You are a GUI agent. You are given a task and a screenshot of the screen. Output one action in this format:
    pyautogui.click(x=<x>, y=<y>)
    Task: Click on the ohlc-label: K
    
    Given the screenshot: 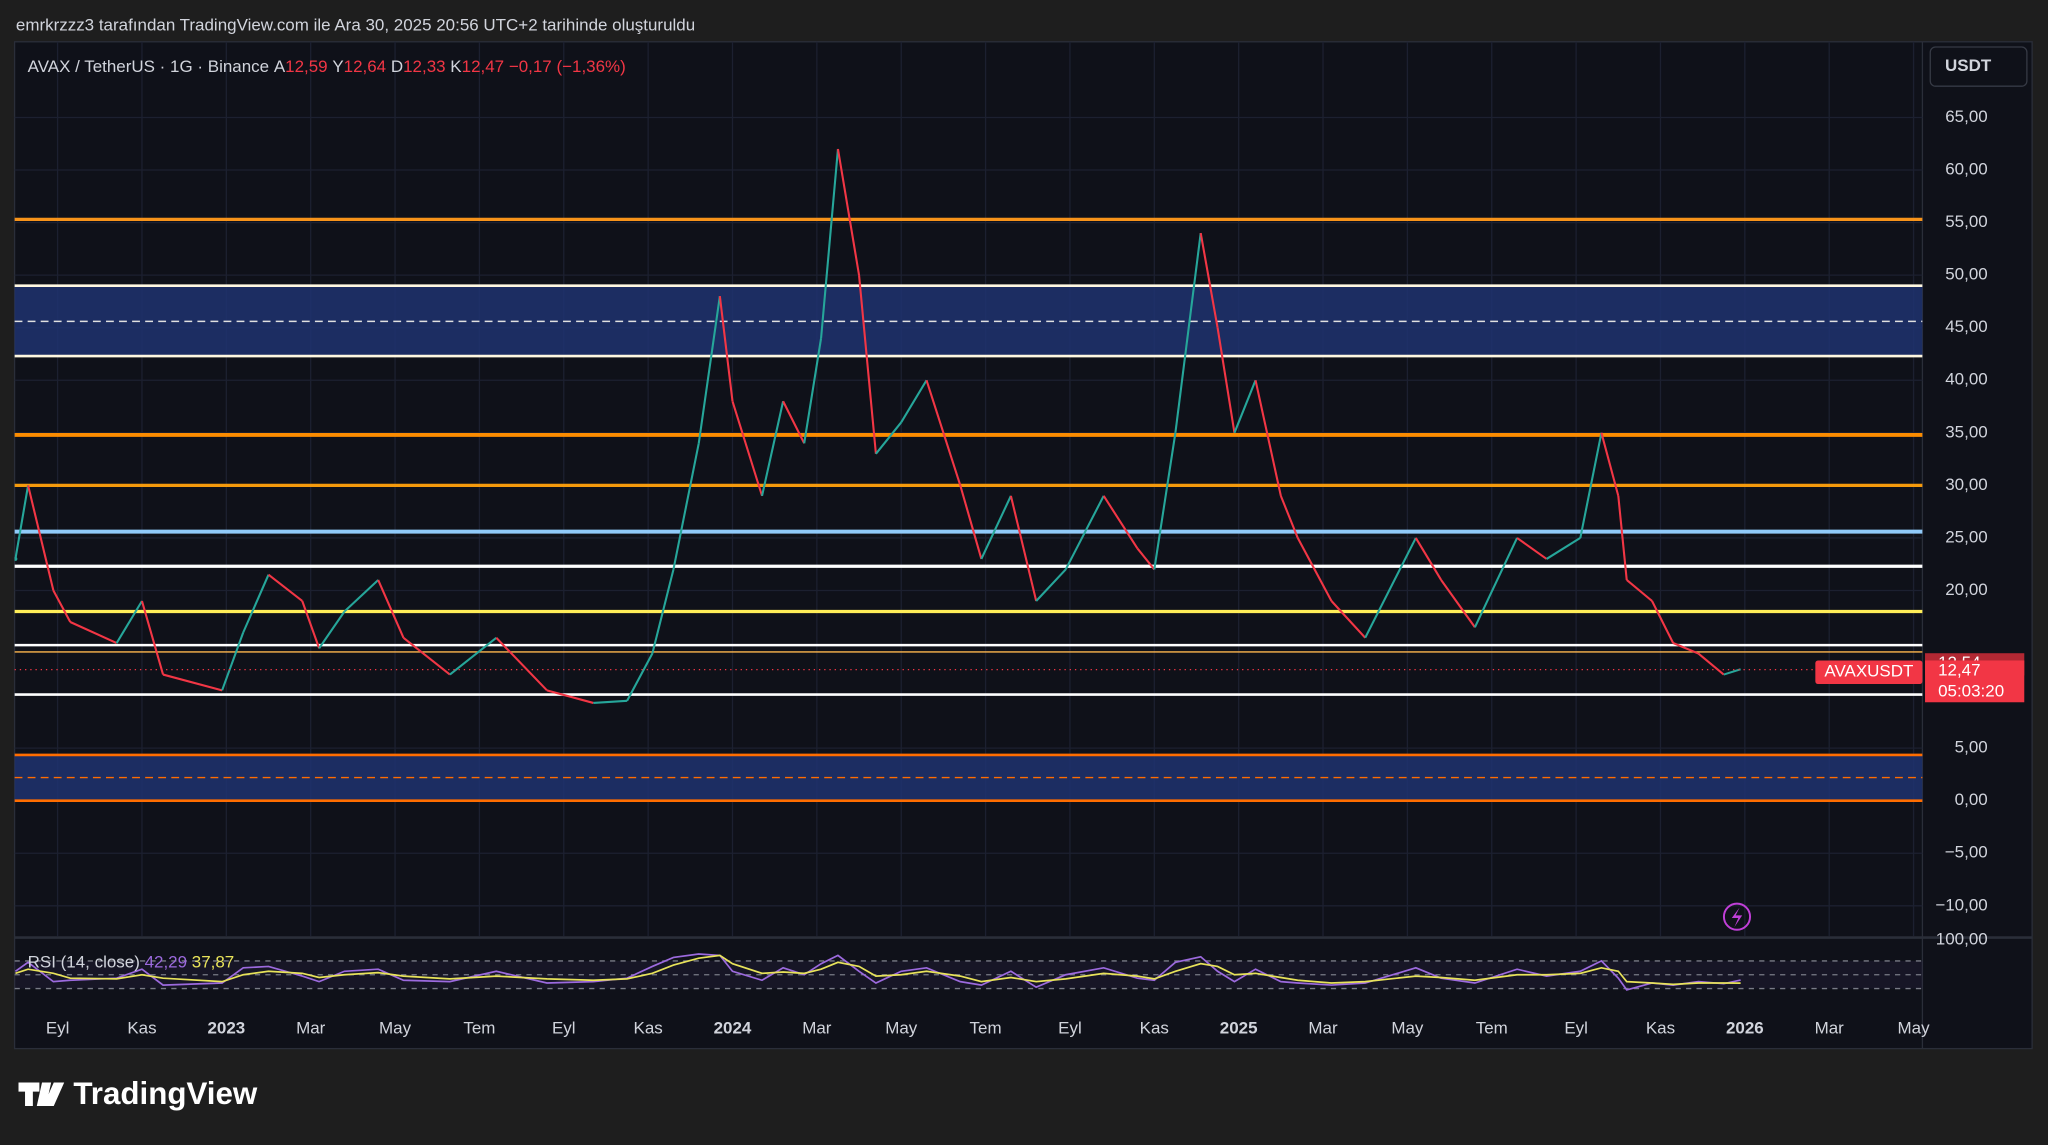 What is the action you would take?
    pyautogui.click(x=456, y=66)
    